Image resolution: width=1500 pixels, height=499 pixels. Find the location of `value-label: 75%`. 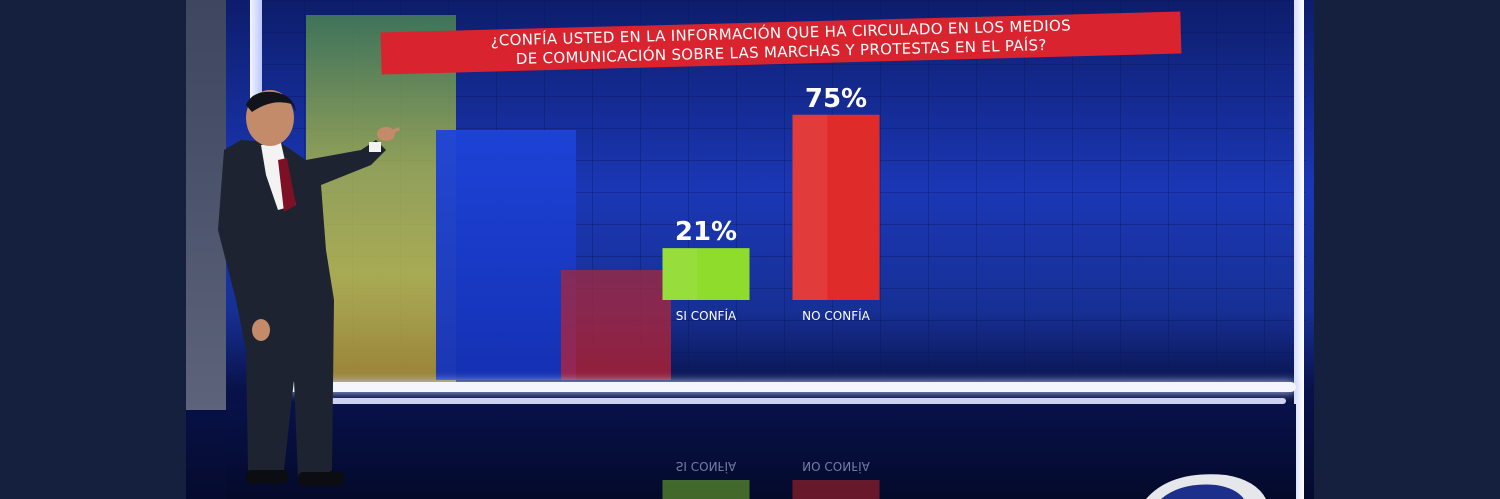

value-label: 75% is located at coordinates (836, 99).